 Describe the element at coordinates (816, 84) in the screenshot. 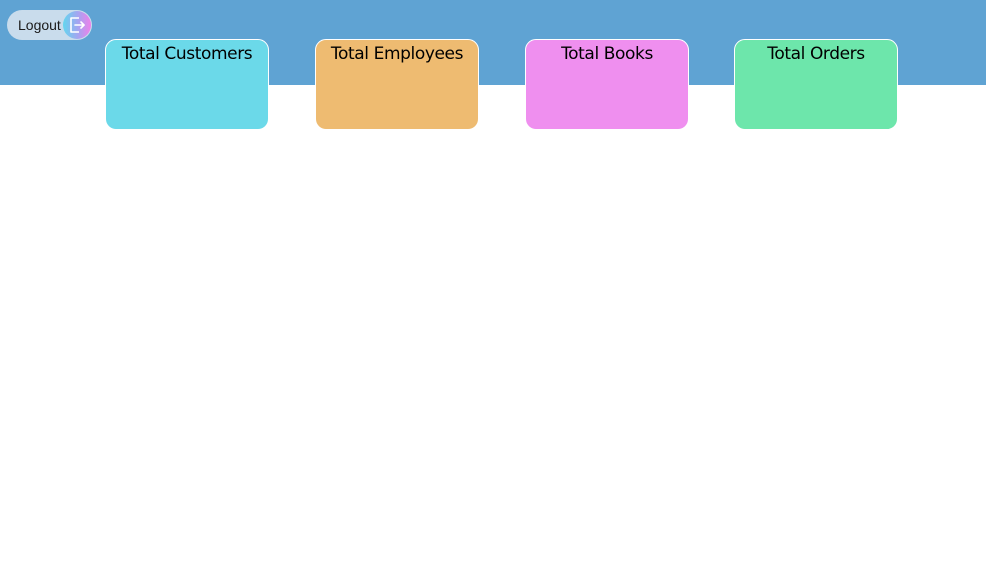

I see `total-orders-card: Total Orders` at that location.